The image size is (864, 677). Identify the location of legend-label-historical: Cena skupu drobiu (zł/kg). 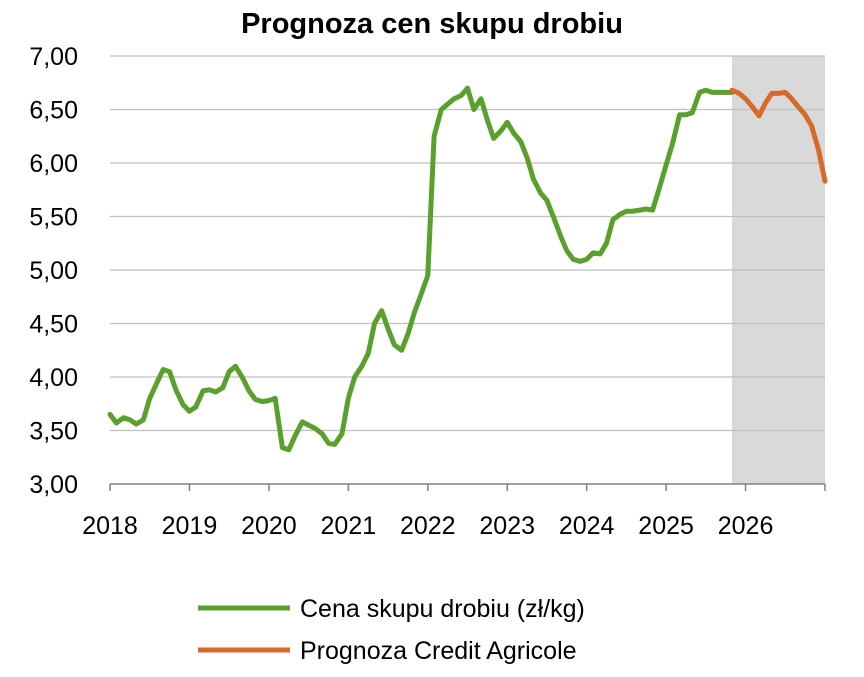
(442, 609).